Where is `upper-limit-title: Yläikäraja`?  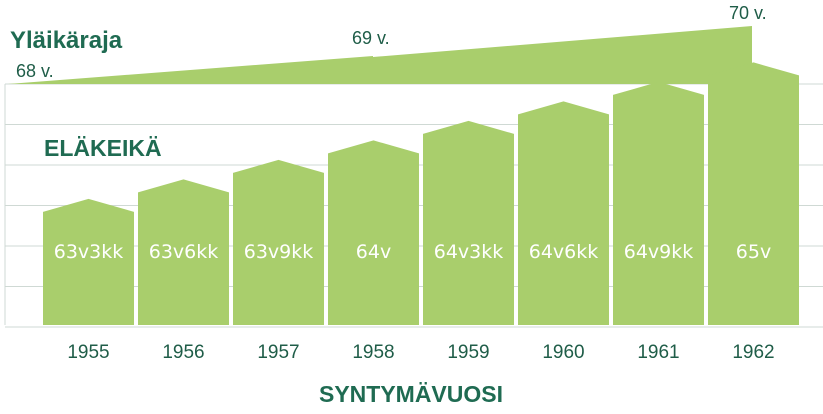
upper-limit-title: Yläikäraja is located at coordinates (66, 40).